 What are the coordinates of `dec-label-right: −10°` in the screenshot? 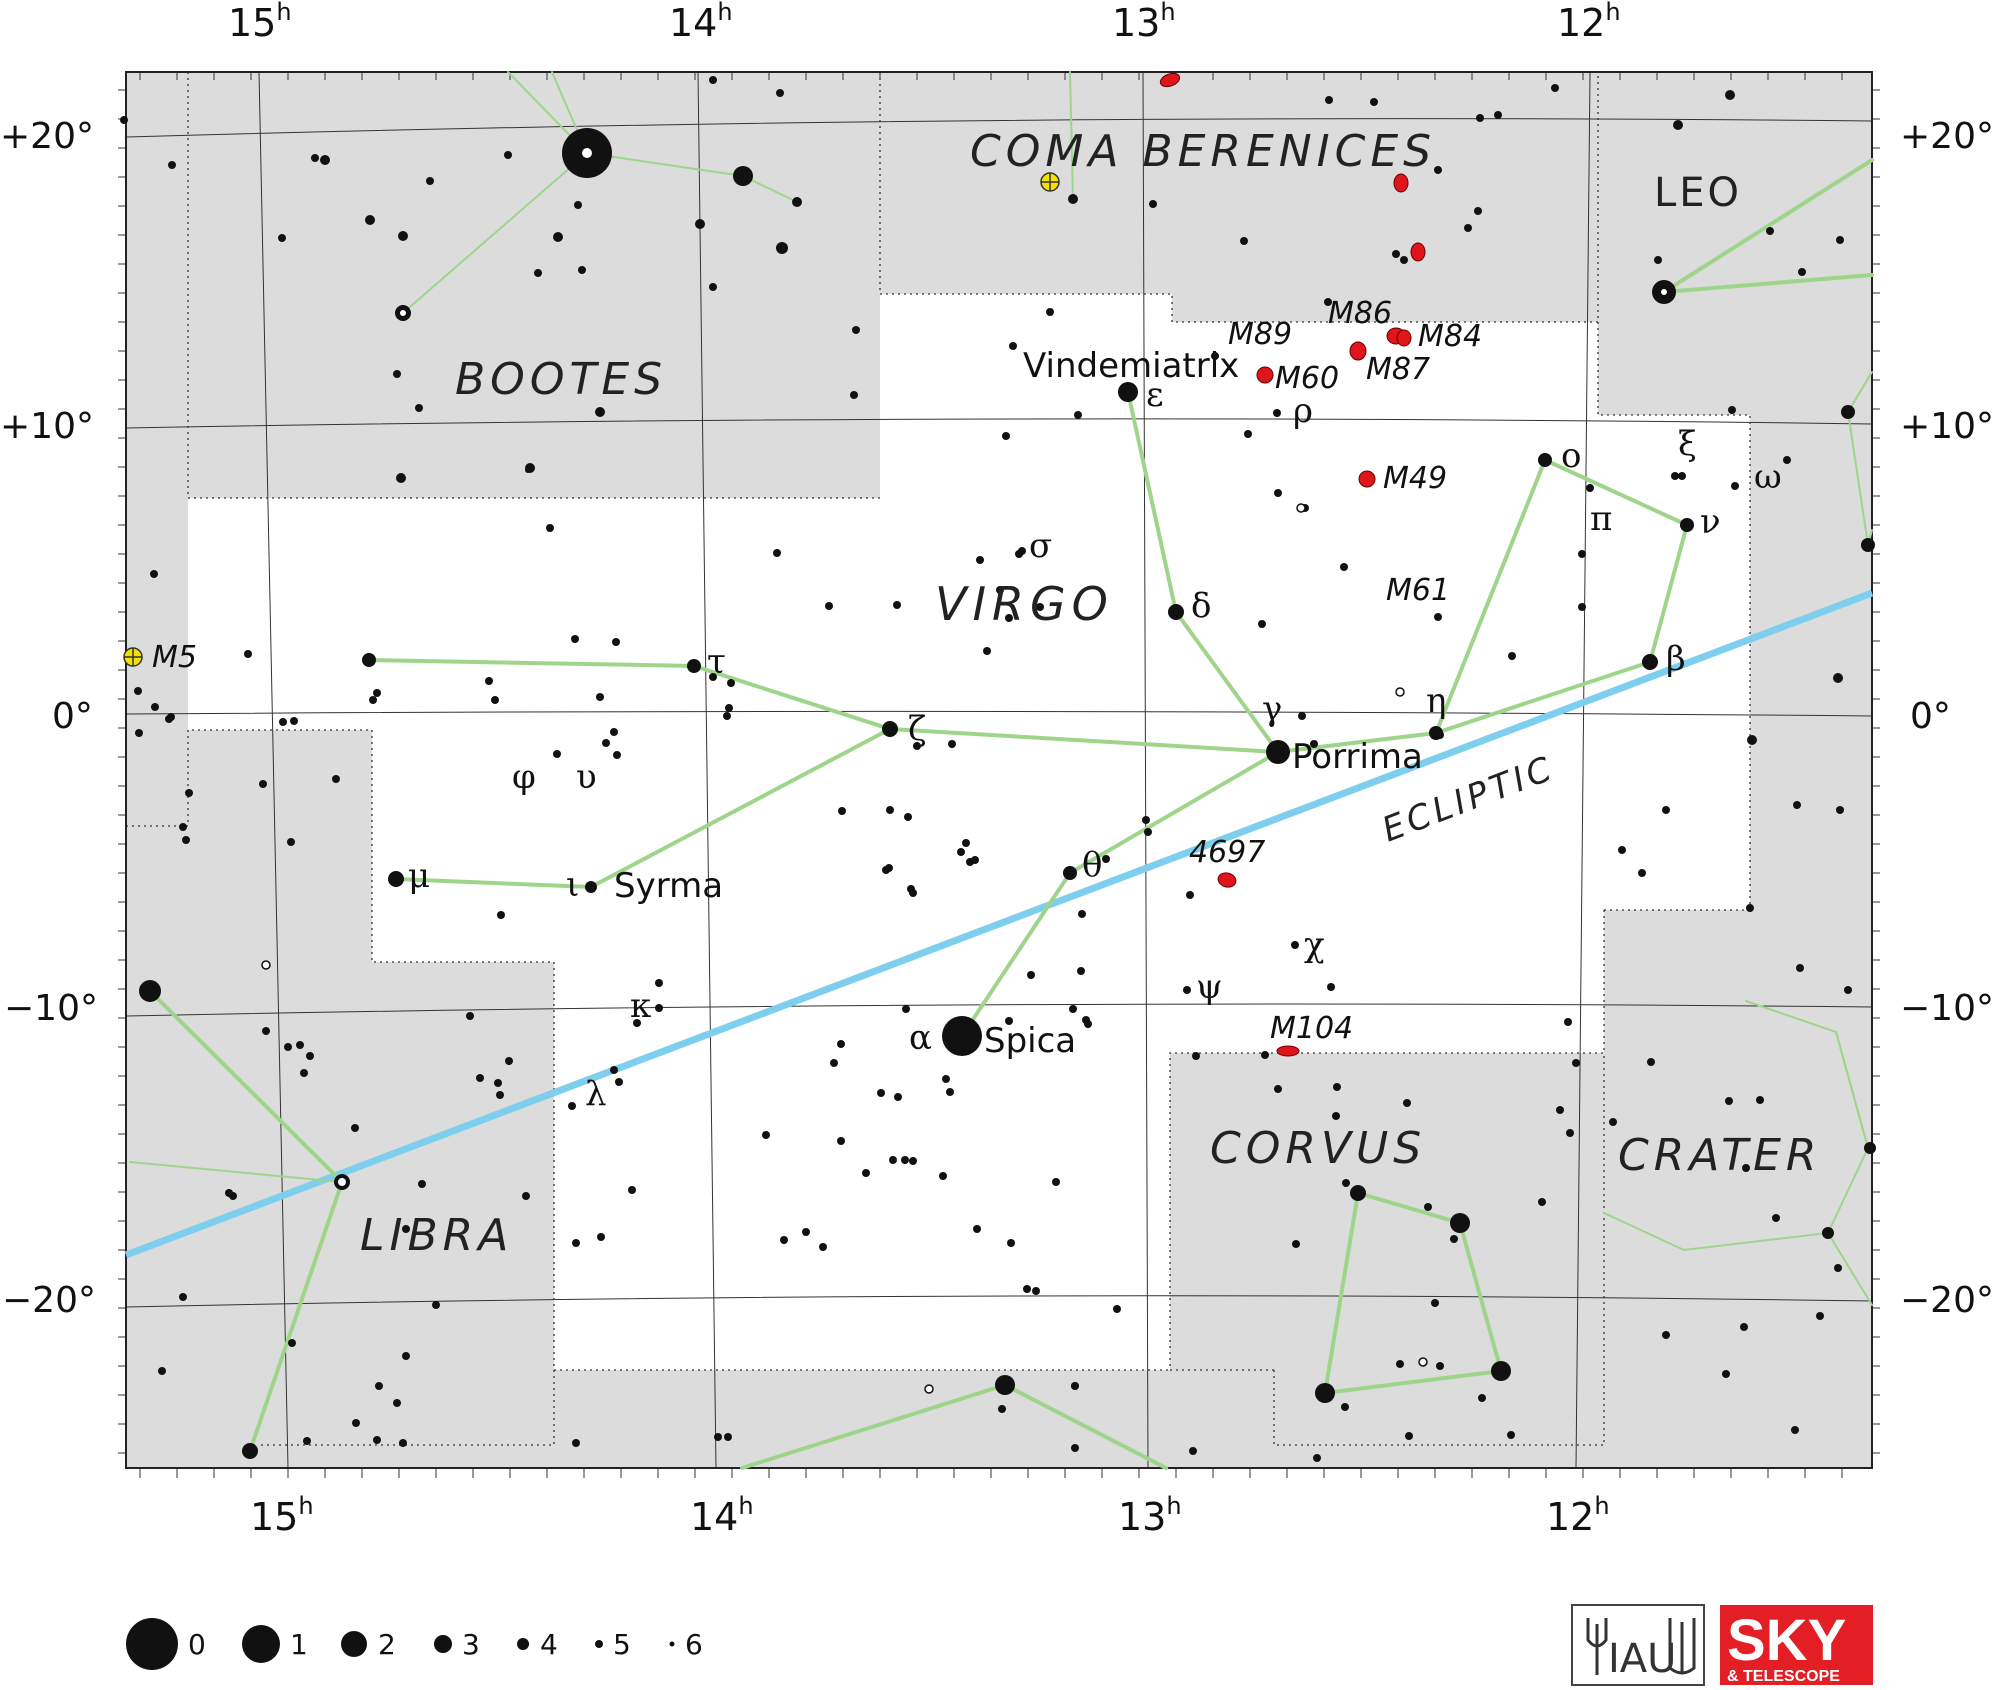 It's located at (1947, 1008).